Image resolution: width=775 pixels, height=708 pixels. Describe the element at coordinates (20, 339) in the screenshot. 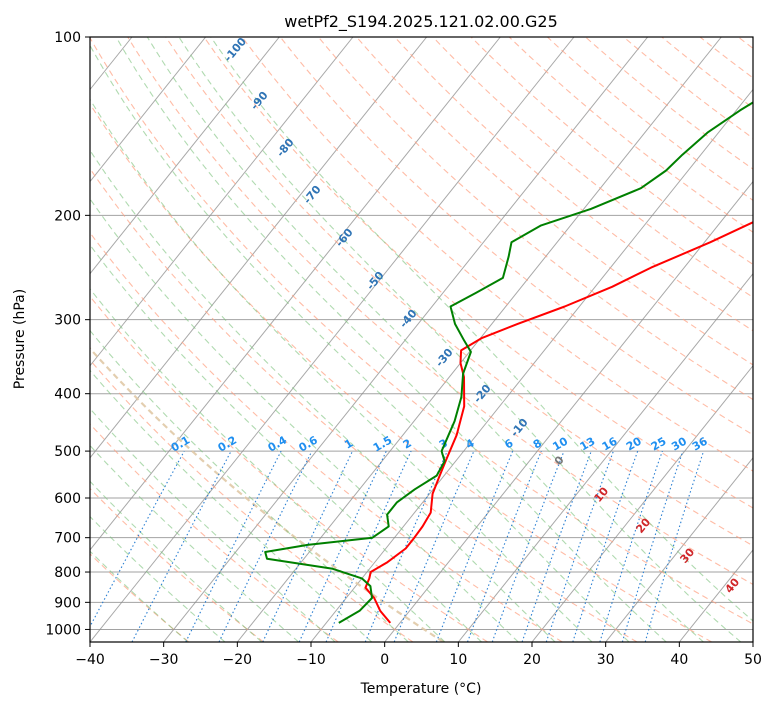

I see `y-axis-title: Pressure (hPa)` at that location.